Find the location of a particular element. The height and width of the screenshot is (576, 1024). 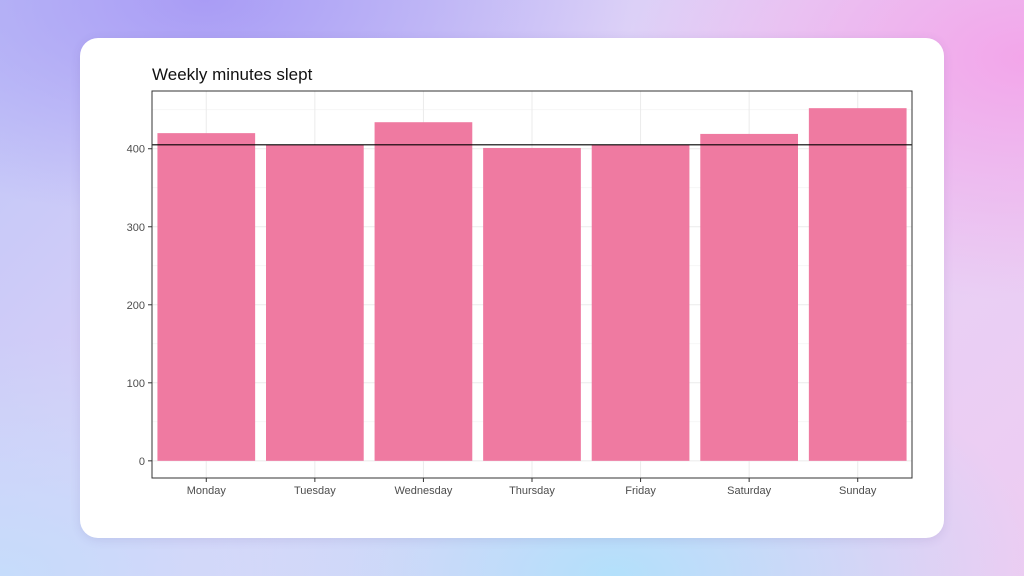

y-tick-label: 400 is located at coordinates (136, 150).